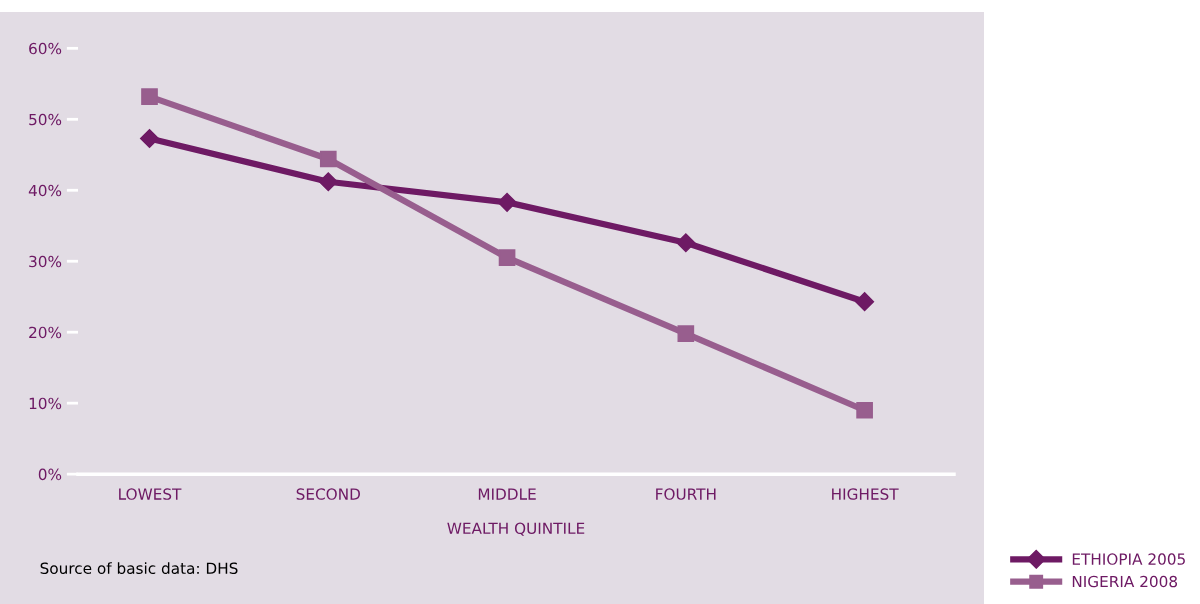 The image size is (1200, 604). I want to click on x-tick-label: MIDDLE, so click(507, 494).